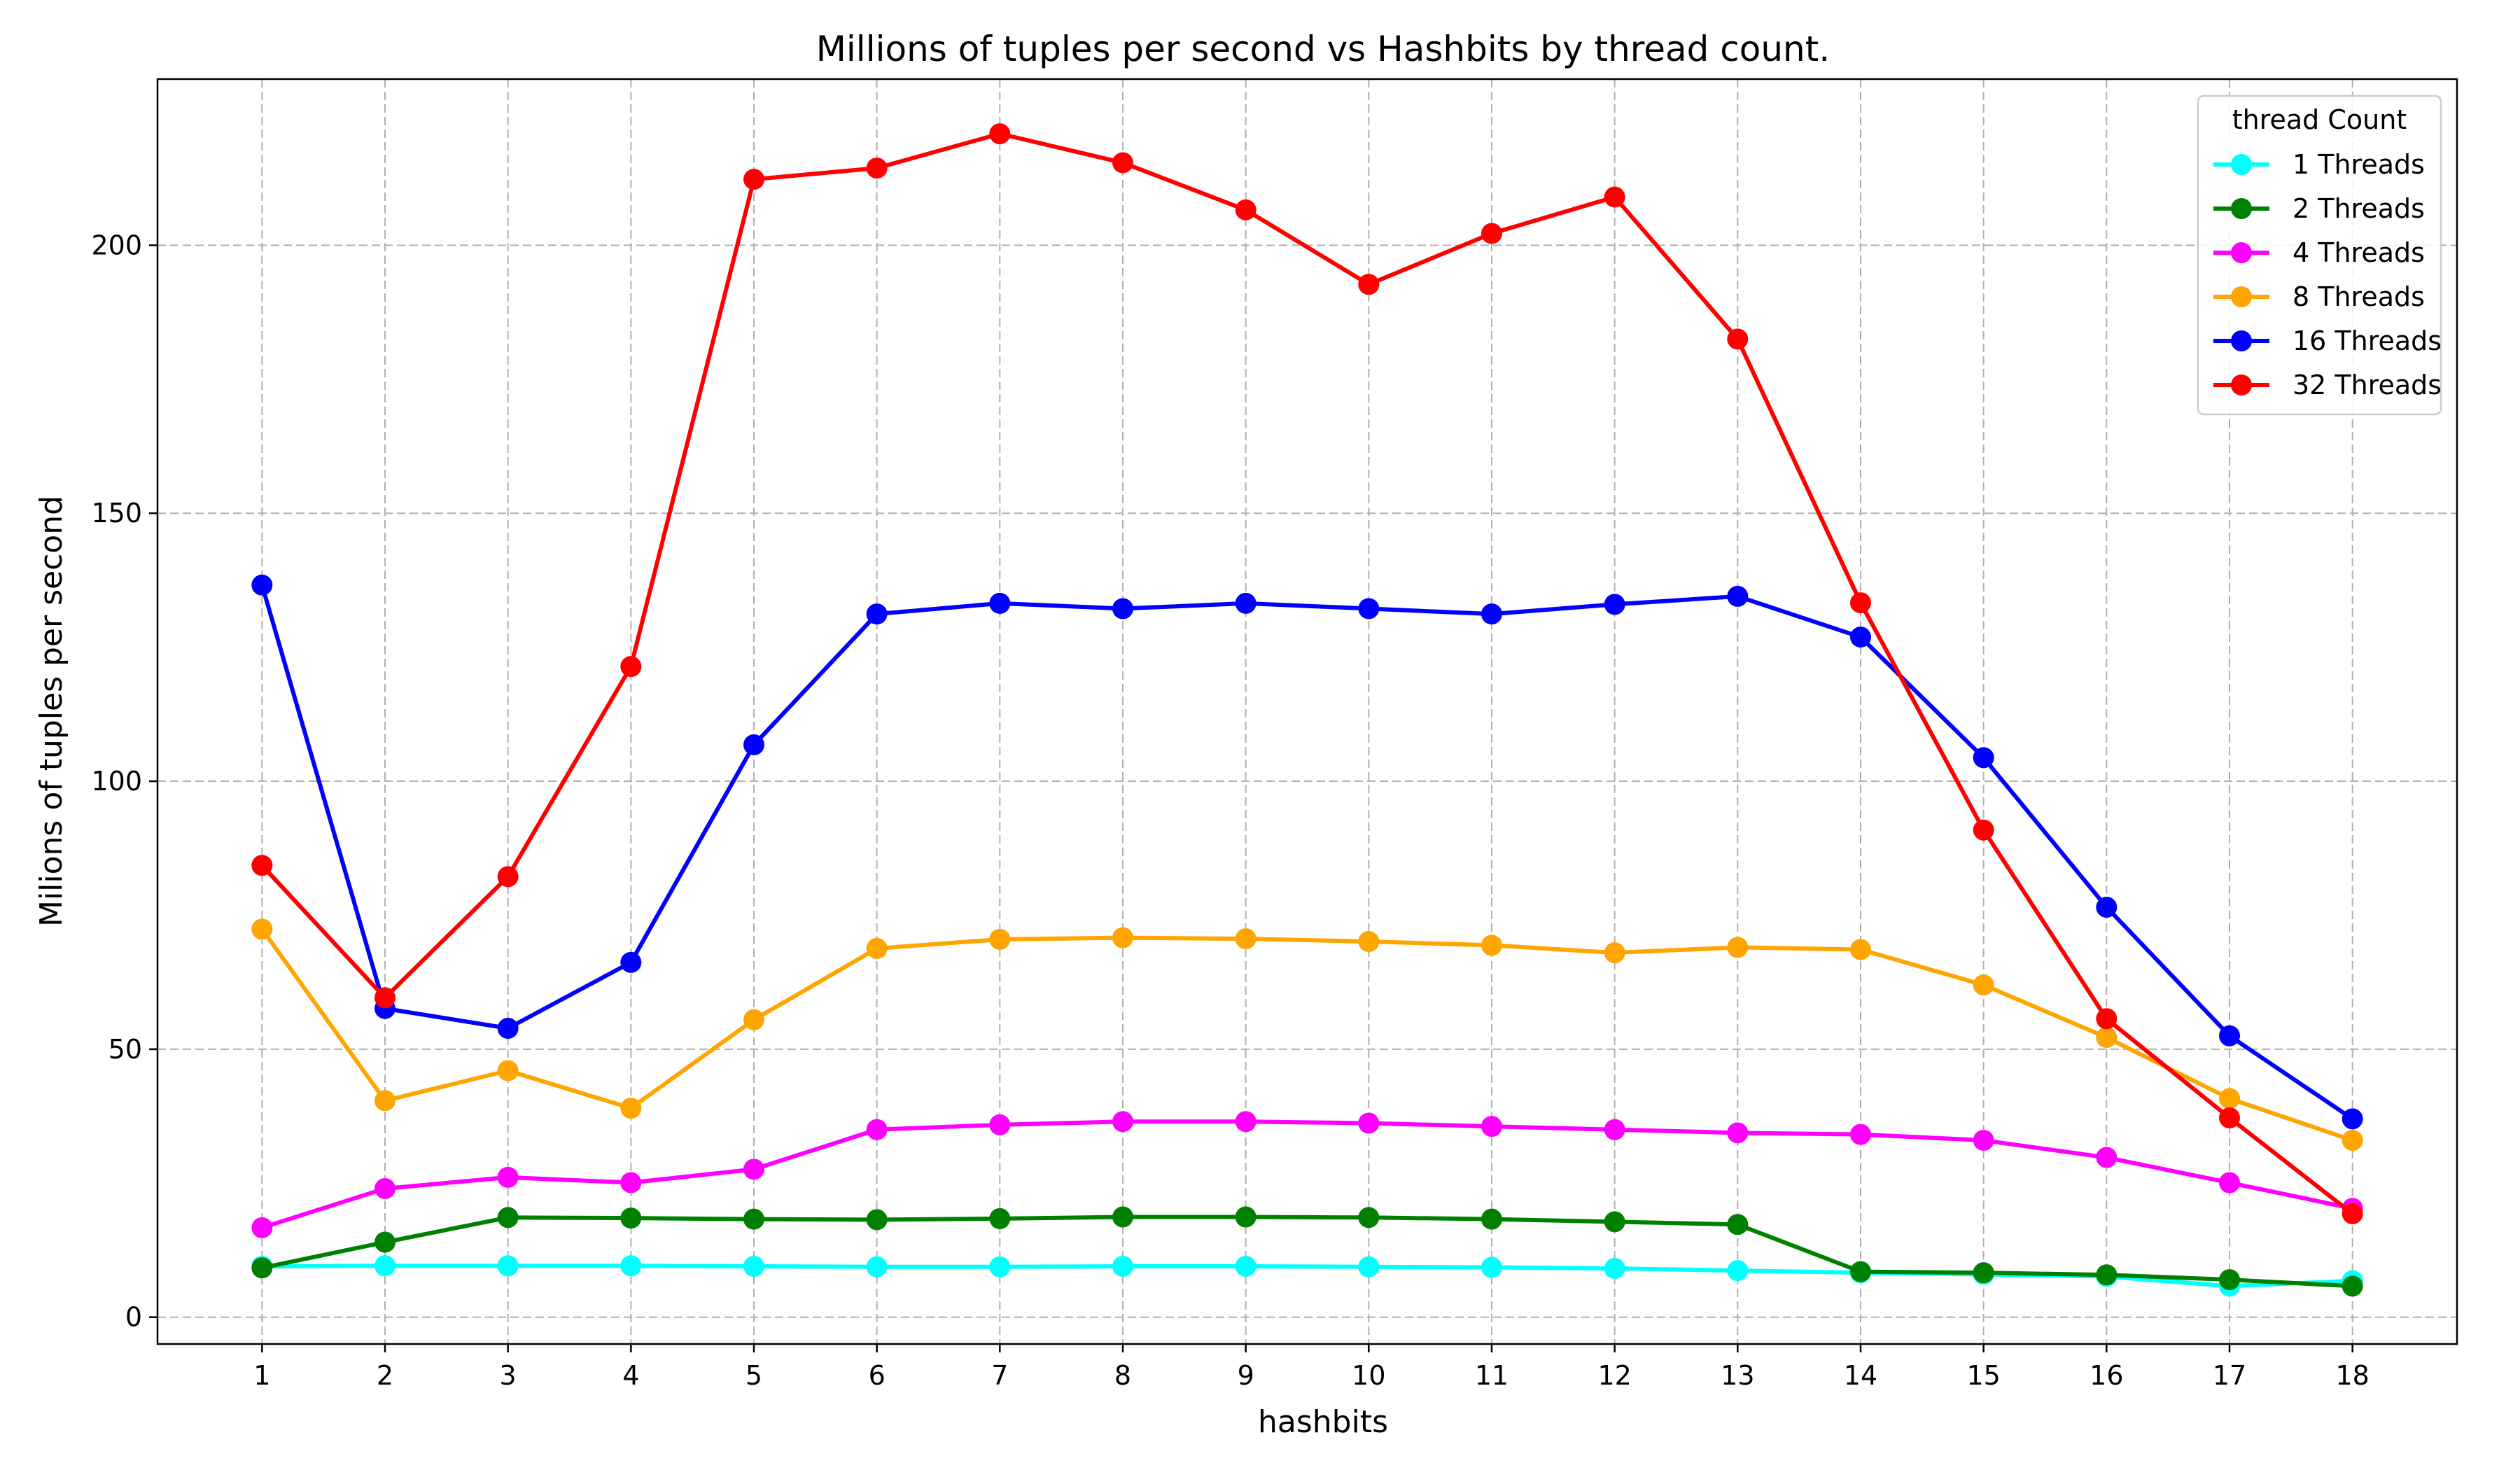 The height and width of the screenshot is (1470, 2520). Describe the element at coordinates (1246, 1375) in the screenshot. I see `x-tick-label: 9` at that location.